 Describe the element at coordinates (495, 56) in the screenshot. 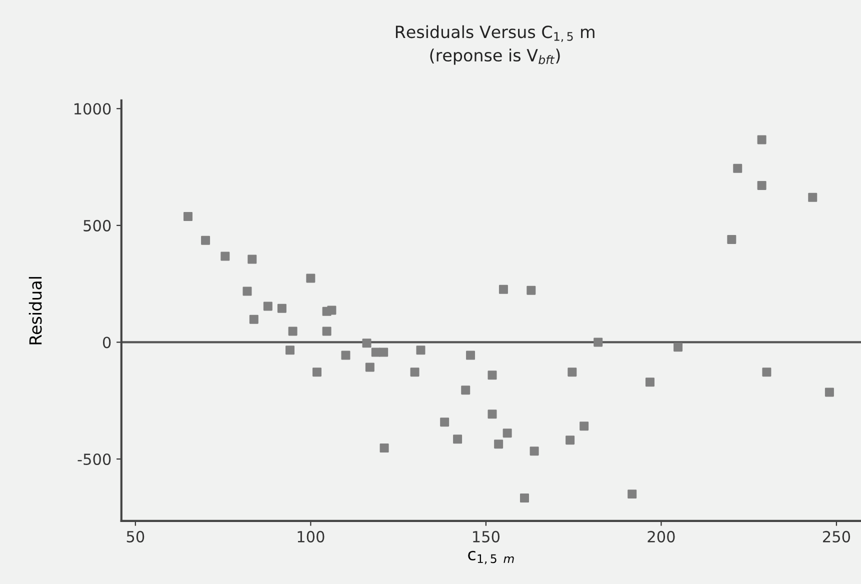

I see `chart-subtitle: (reponse is V$_{bft}$)` at that location.